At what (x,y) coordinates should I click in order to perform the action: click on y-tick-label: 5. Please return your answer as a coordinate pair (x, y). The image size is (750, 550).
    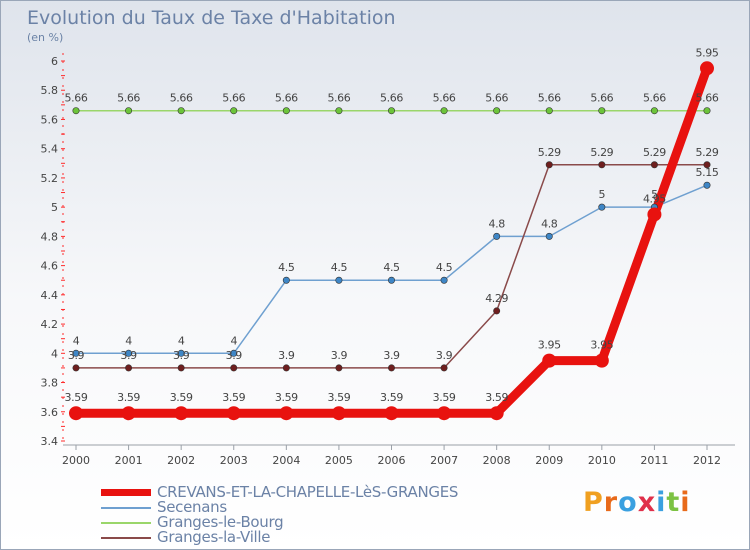
    Looking at the image, I should click on (54, 207).